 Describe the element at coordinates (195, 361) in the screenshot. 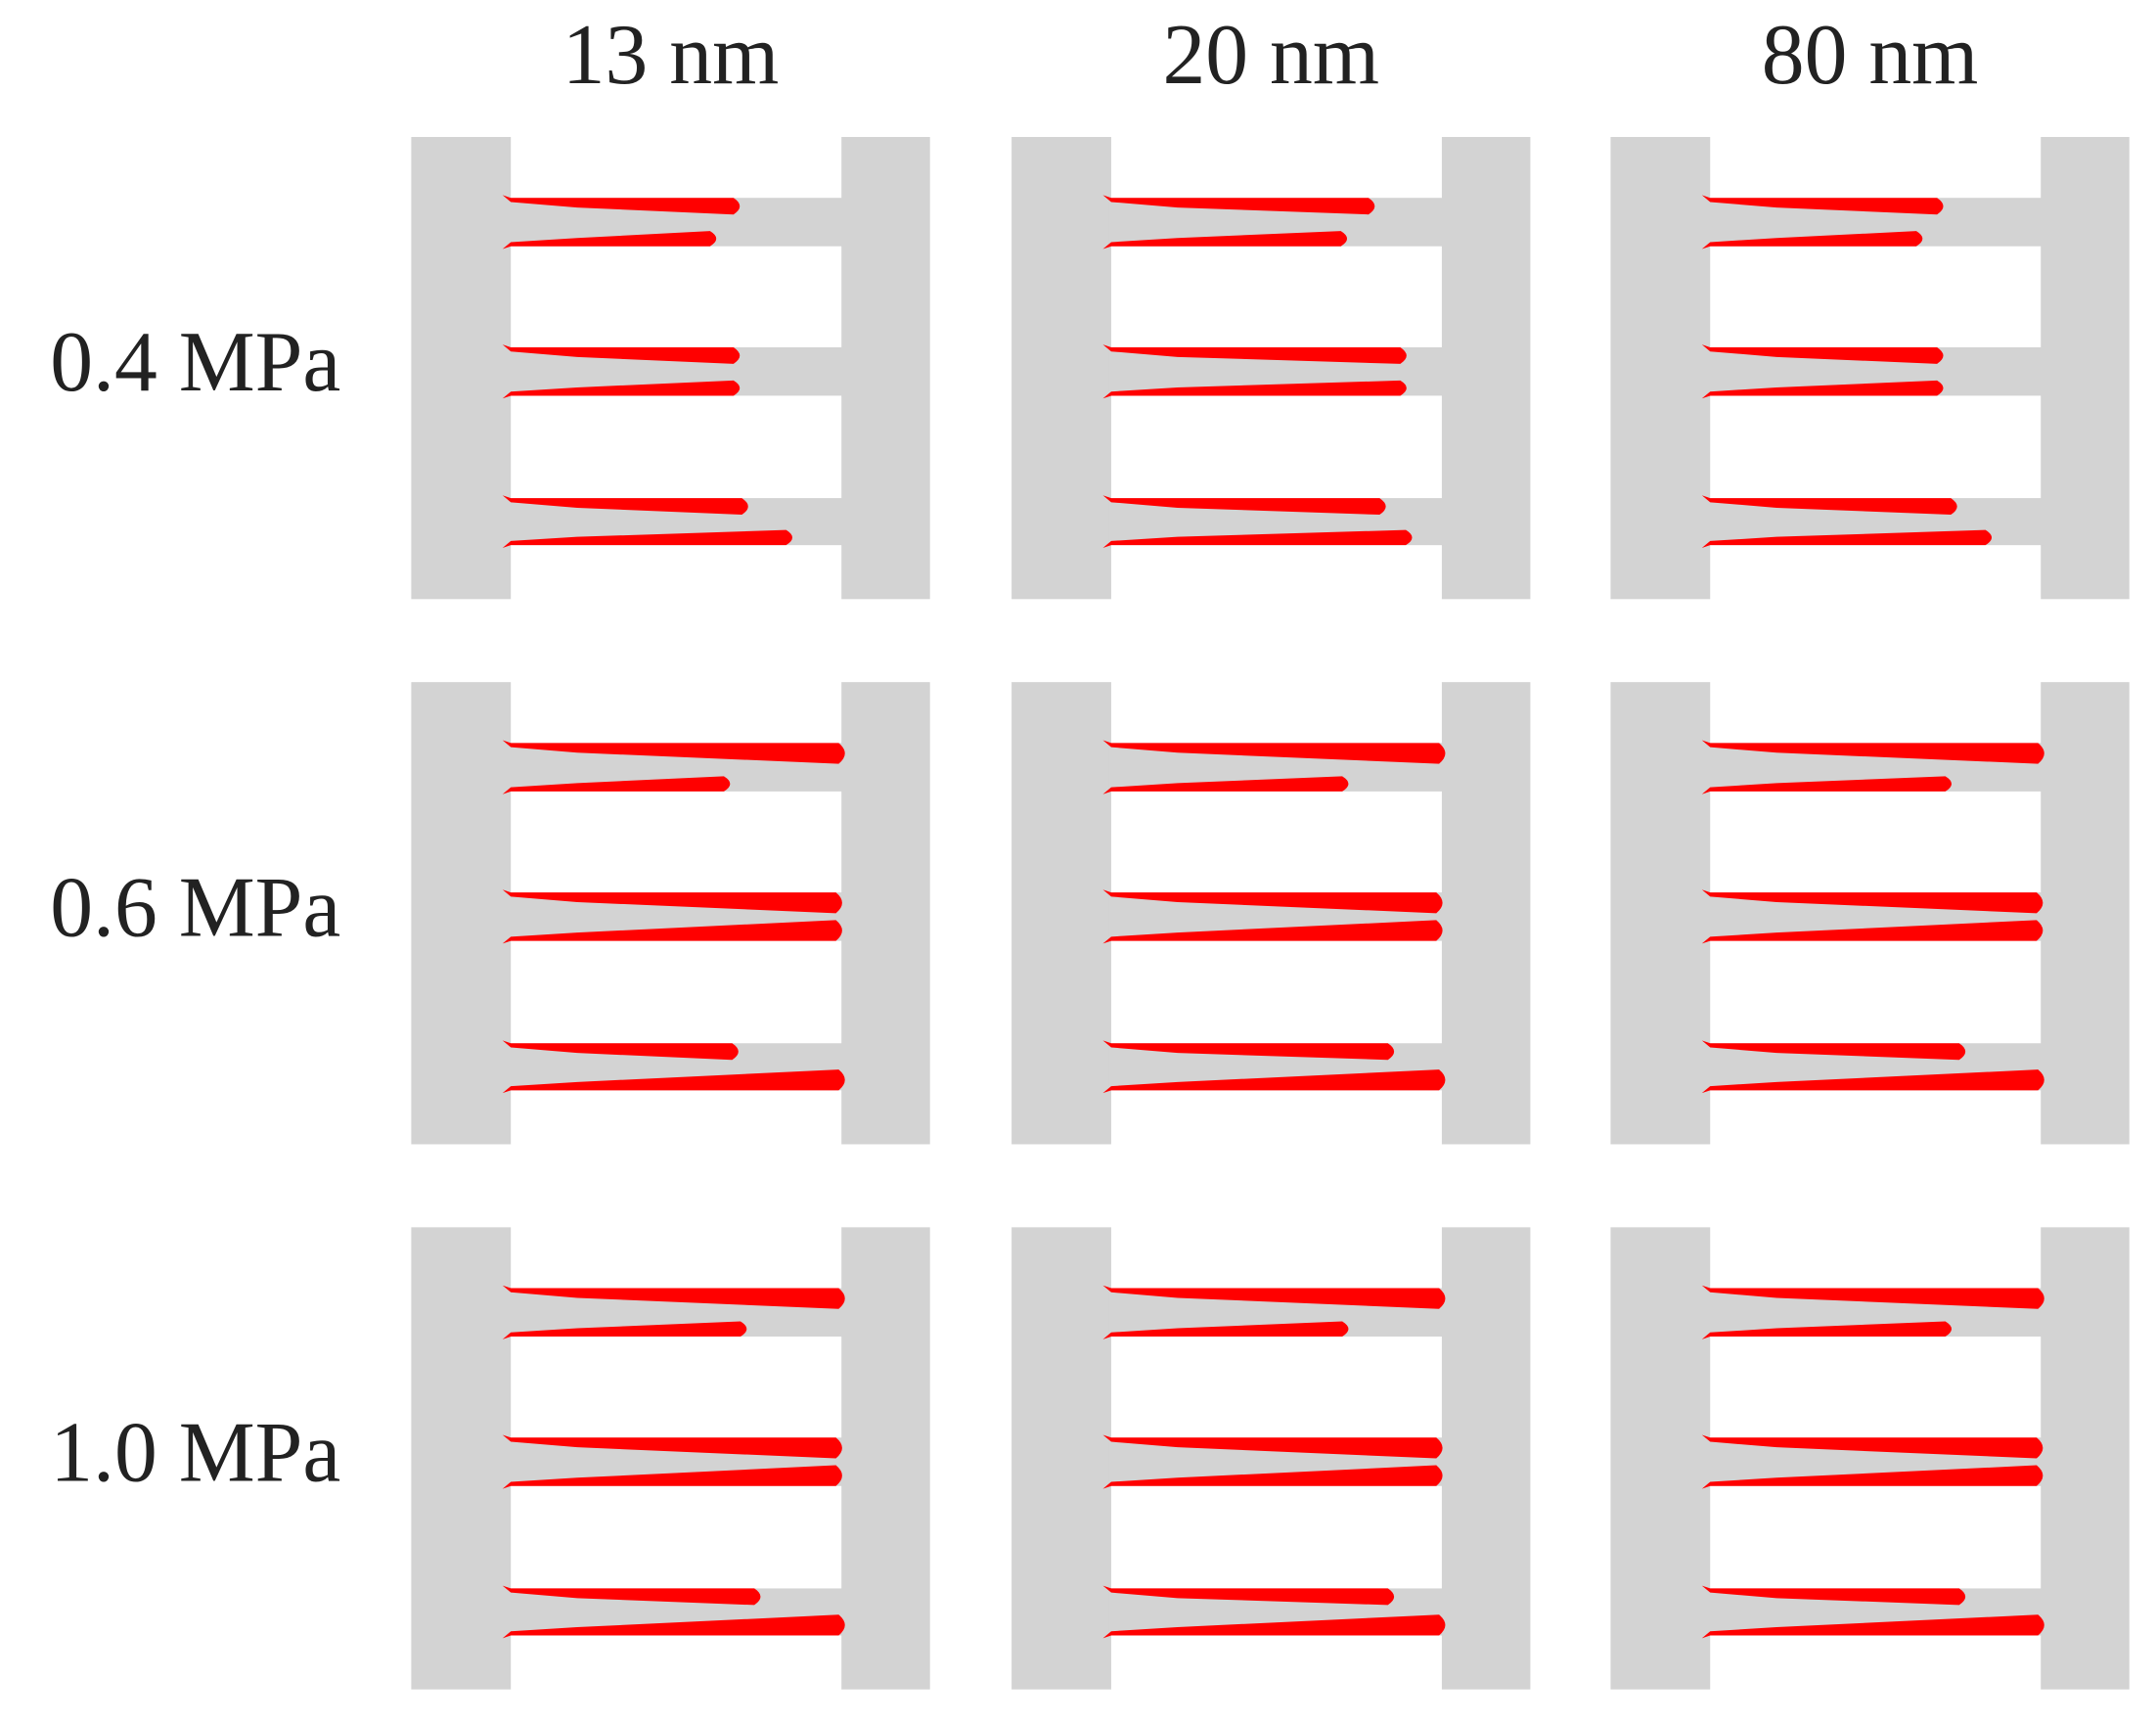

I see `row-label: 0.4 MPa` at that location.